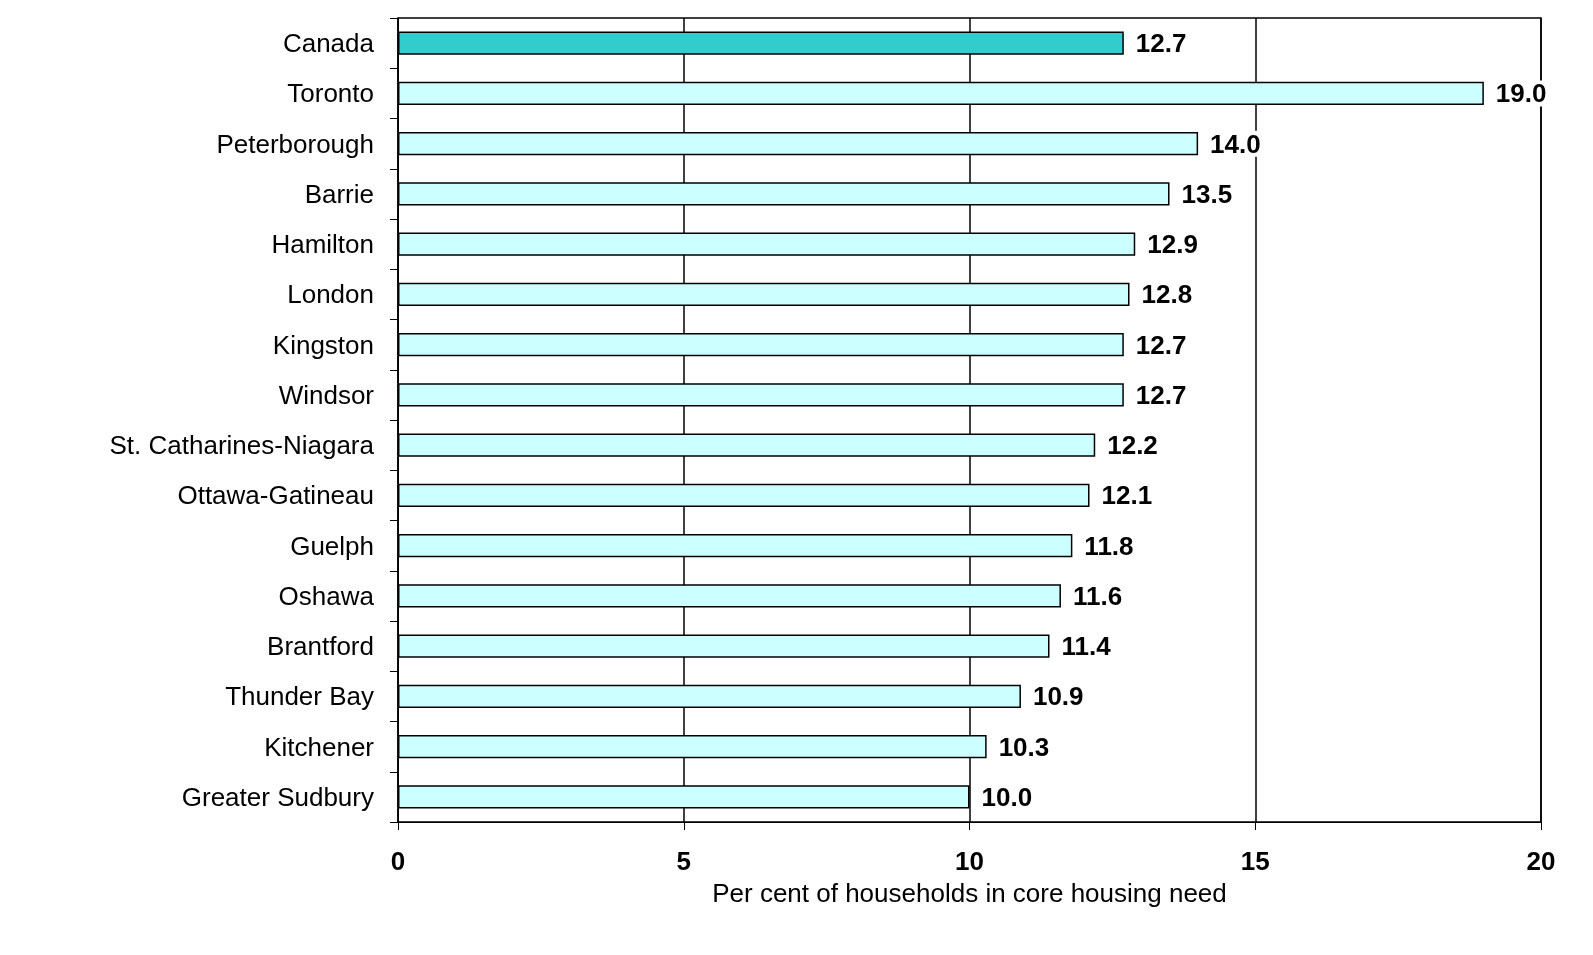 The image size is (1593, 955). I want to click on x-tick-label: 0, so click(398, 861).